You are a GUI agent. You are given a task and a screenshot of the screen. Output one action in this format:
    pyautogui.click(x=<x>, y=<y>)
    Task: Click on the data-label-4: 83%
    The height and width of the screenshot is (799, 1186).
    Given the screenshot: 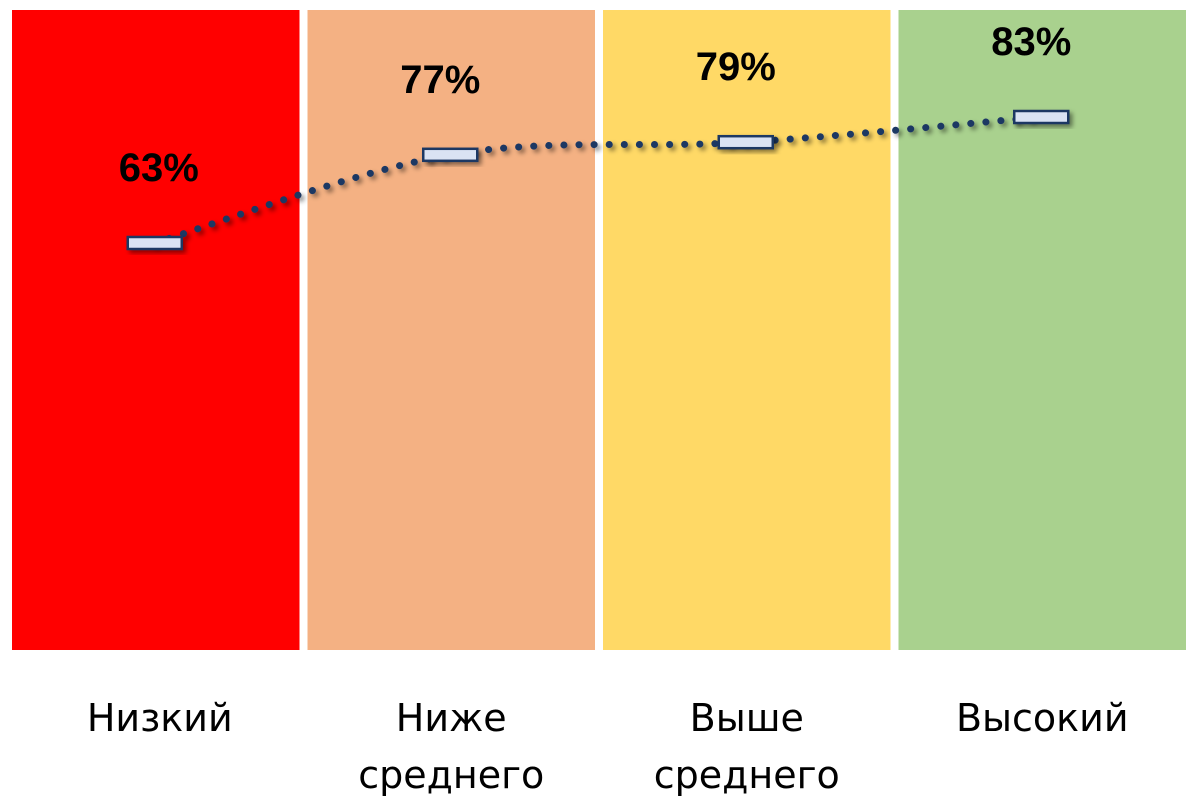 What is the action you would take?
    pyautogui.click(x=1031, y=42)
    